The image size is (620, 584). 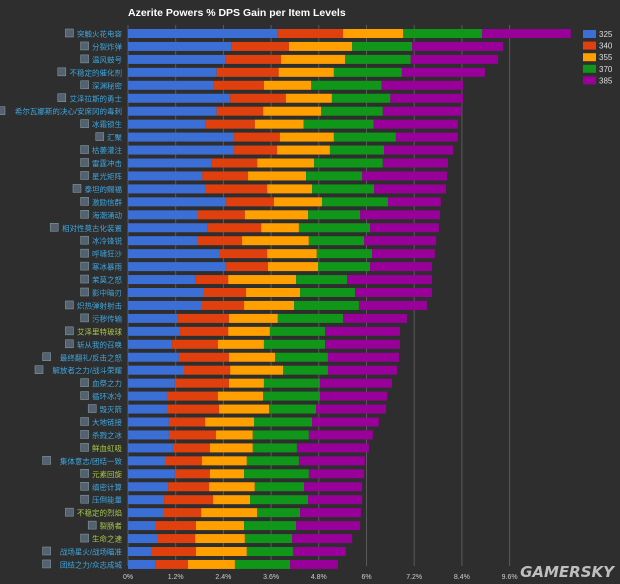 I want to click on category-label: 相对性莫古化装置, so click(x=92, y=228).